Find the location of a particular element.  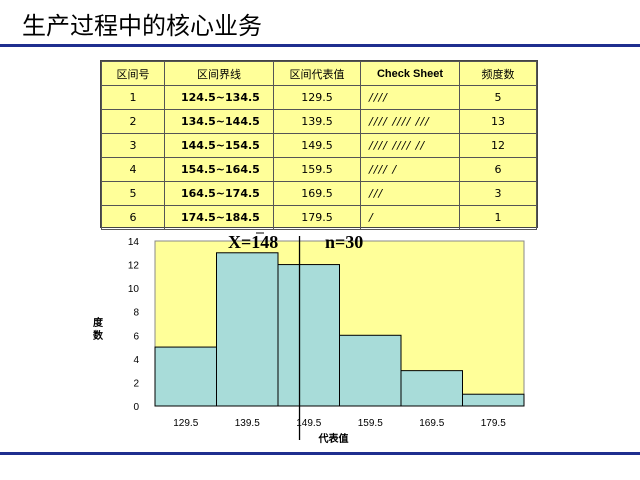

cell-interval-bound: 174.5~184.5 is located at coordinates (219, 217).